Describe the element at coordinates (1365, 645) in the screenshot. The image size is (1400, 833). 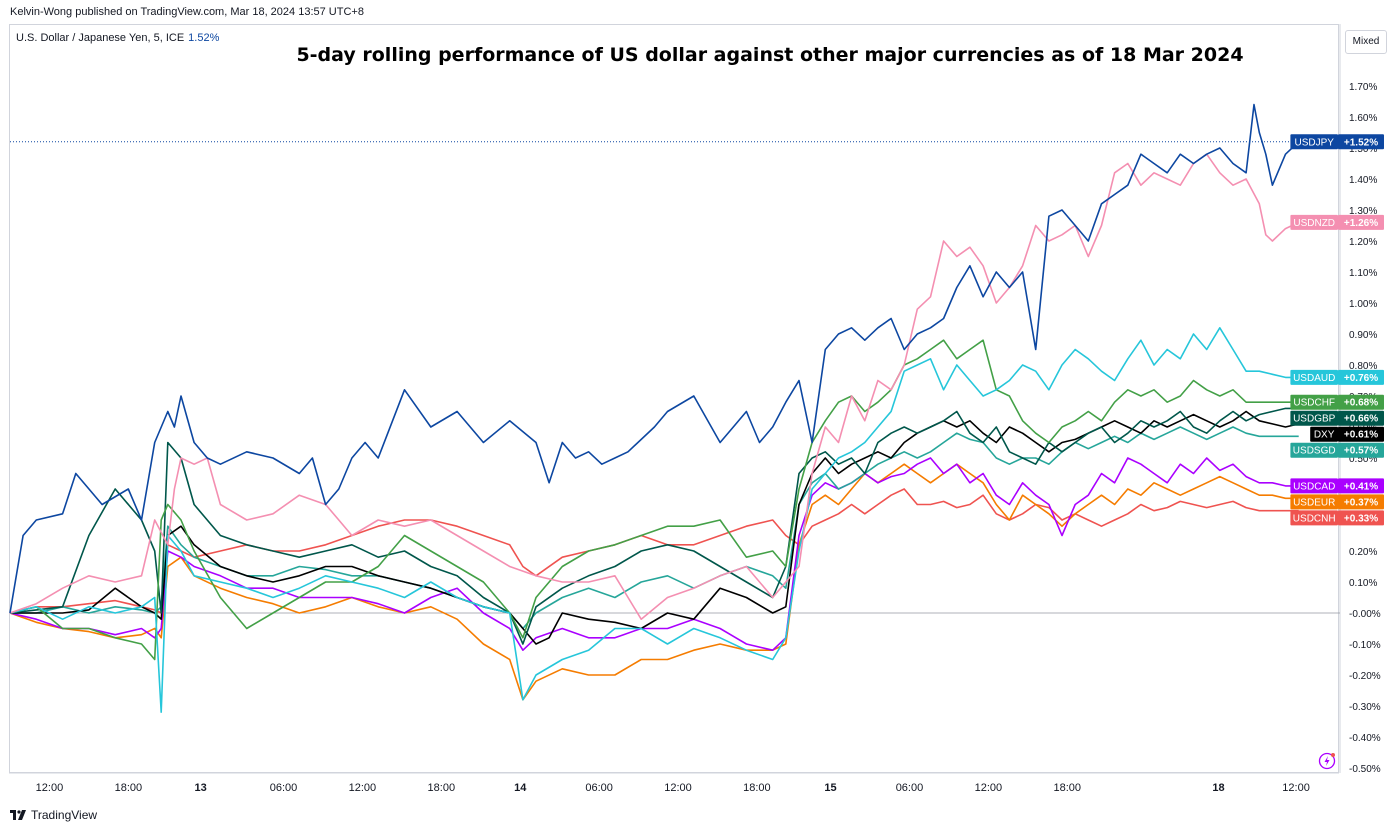
I see `y-tick-label: -0.10%` at that location.